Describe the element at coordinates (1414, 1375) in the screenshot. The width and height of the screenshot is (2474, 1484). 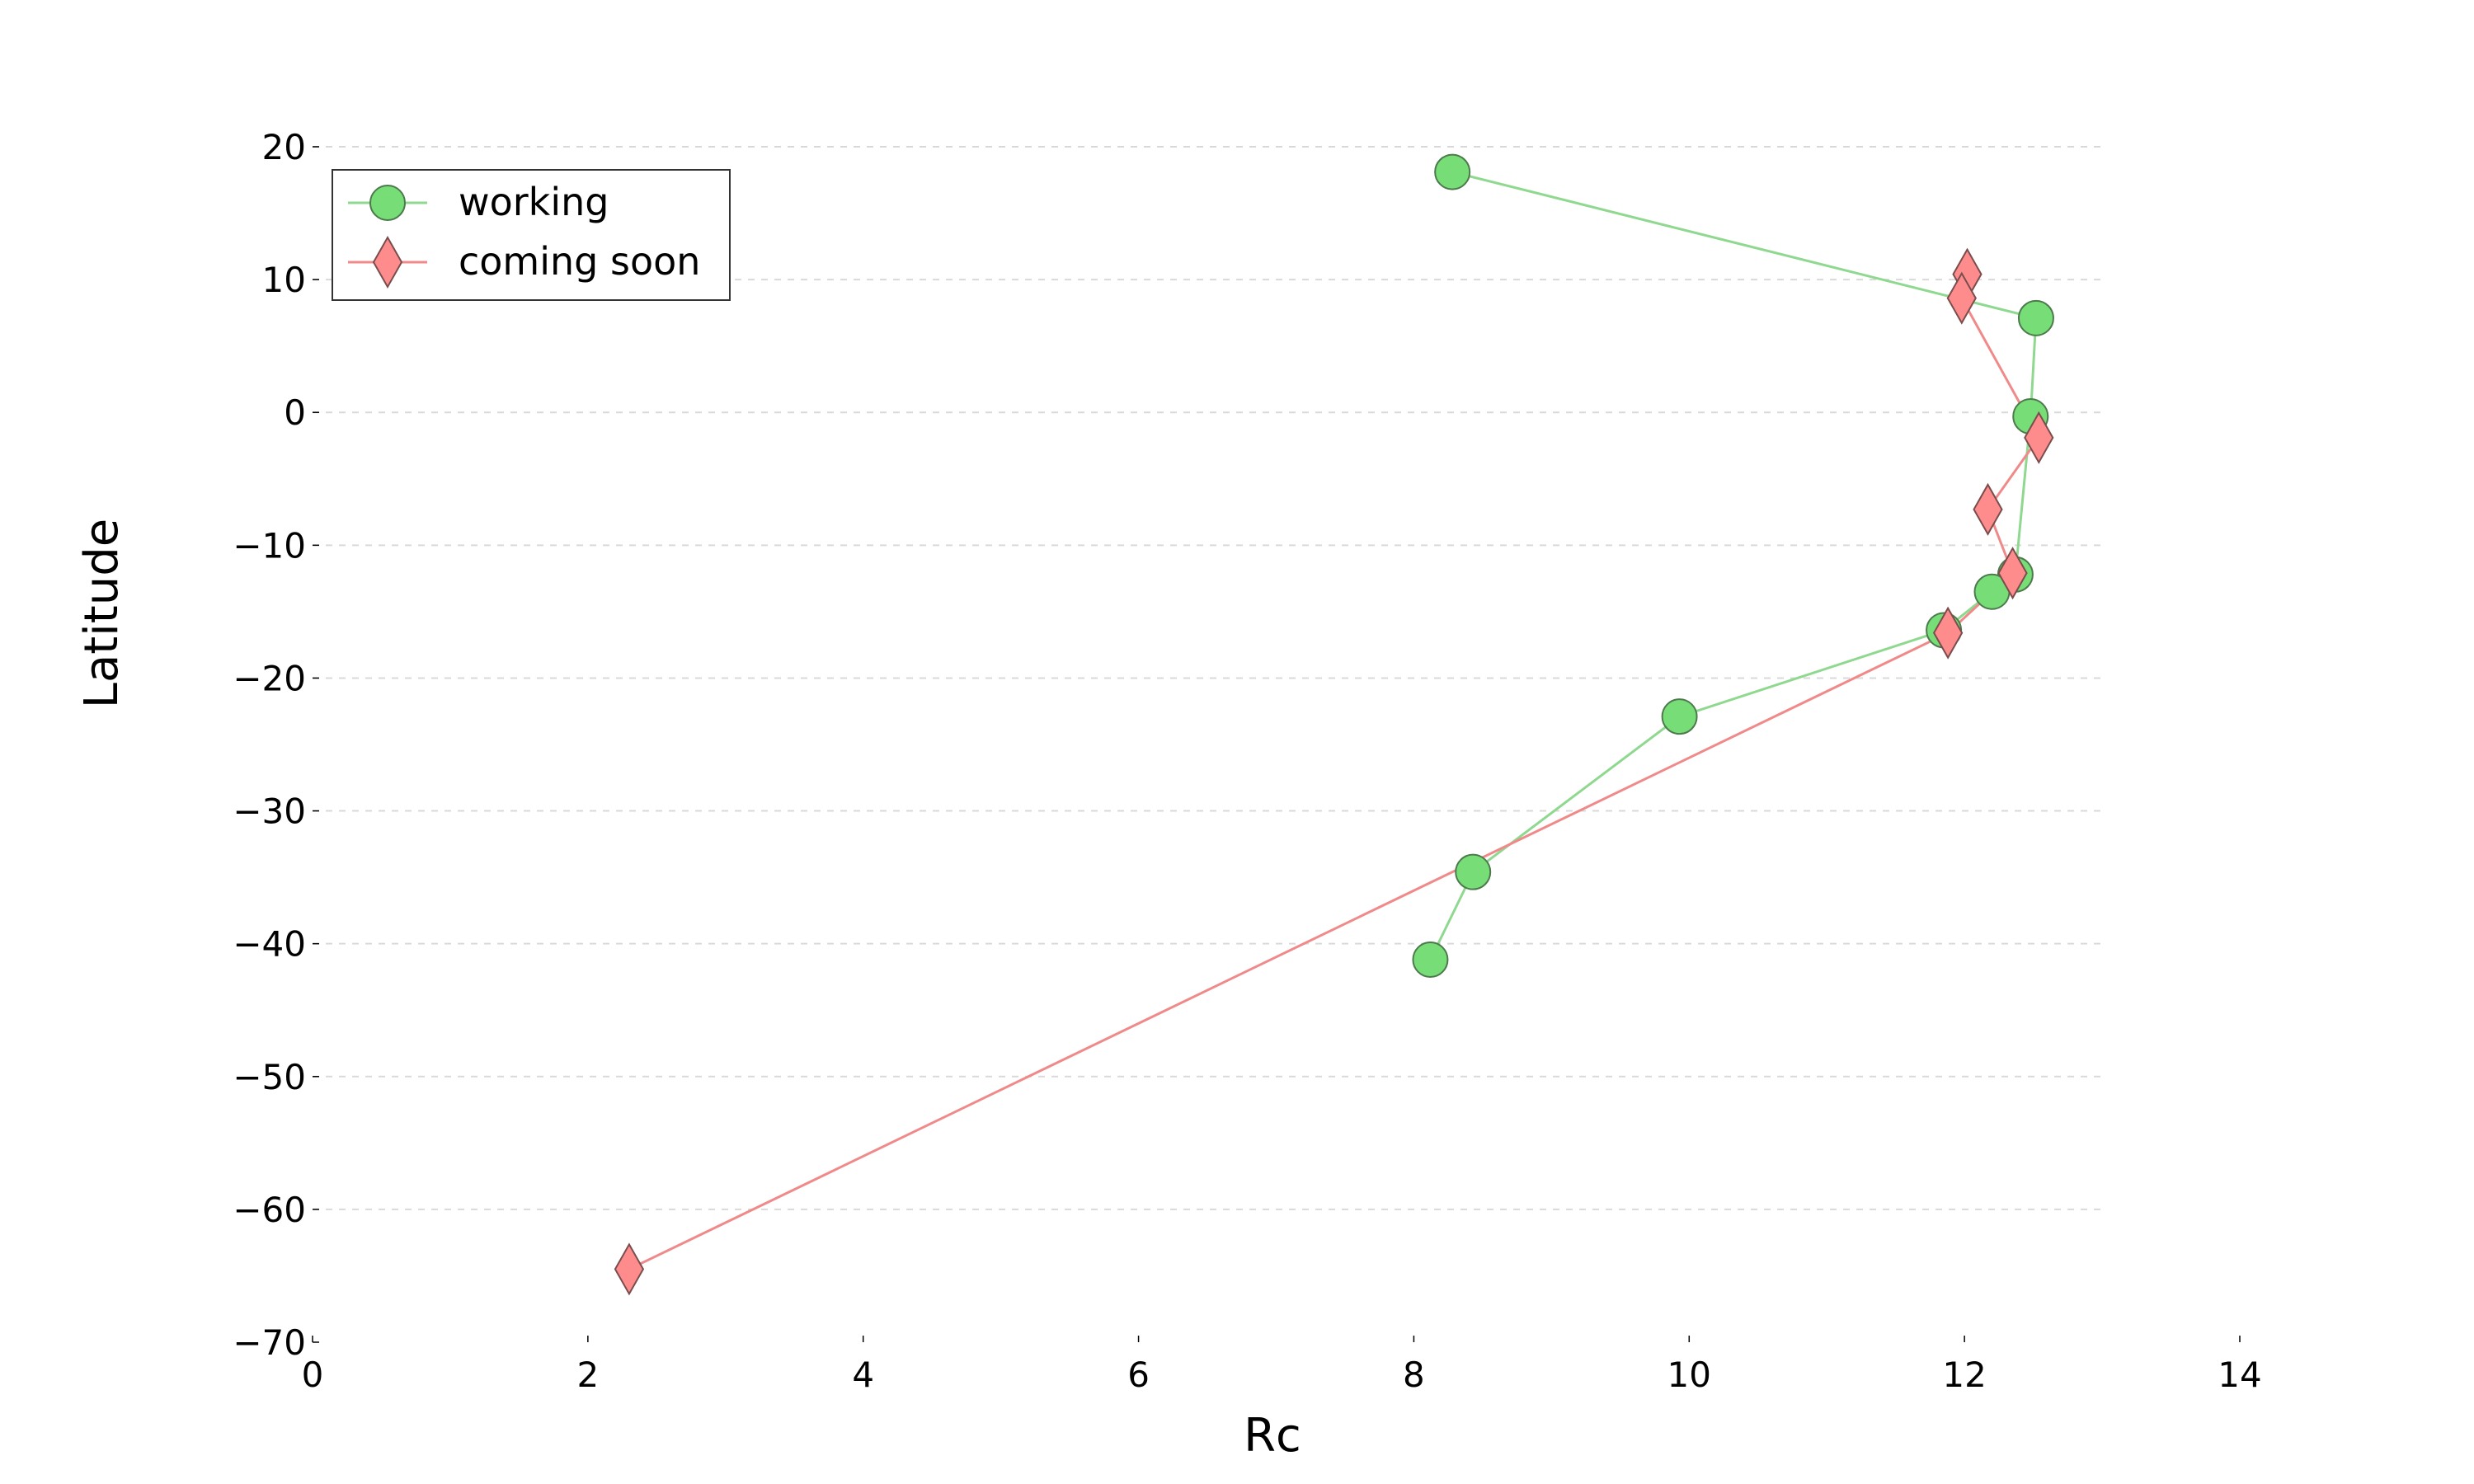
I see `x-tick-label: 8` at that location.